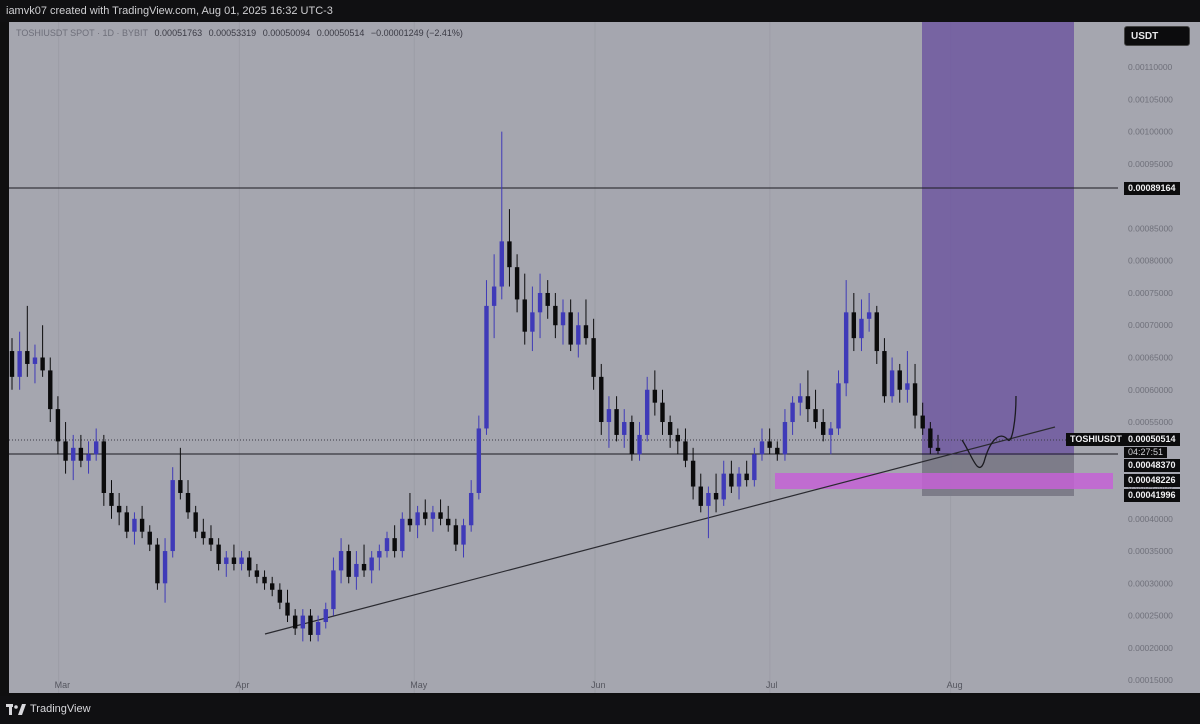  I want to click on price-axis-label: 0.00080000, so click(1150, 261).